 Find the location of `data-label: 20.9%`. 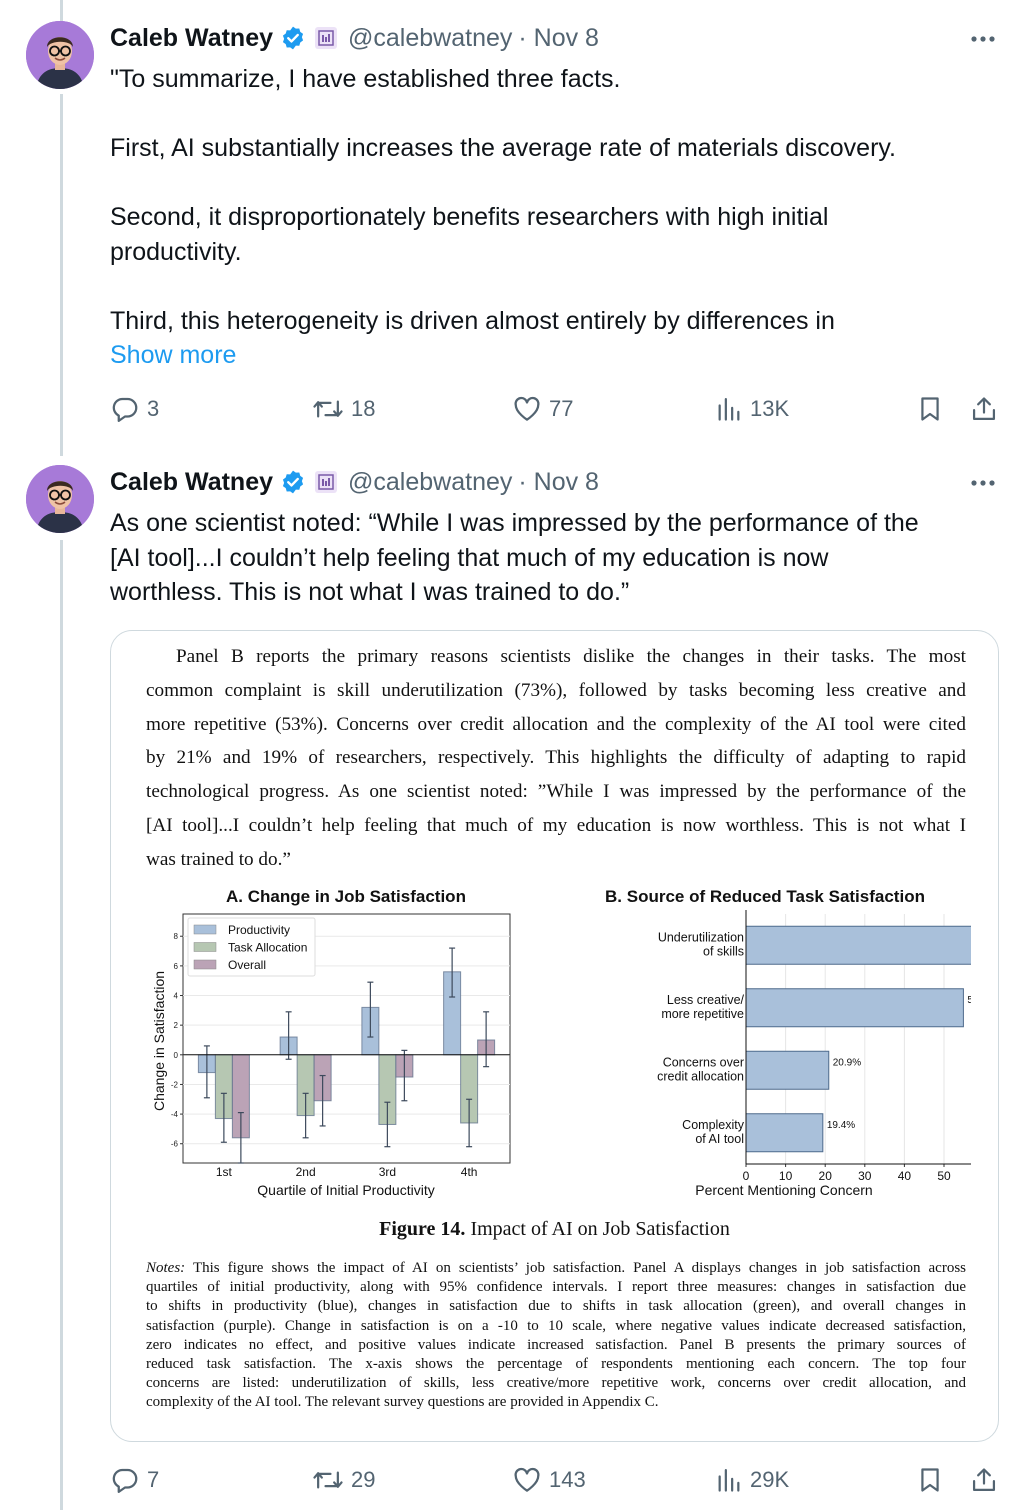

data-label: 20.9% is located at coordinates (847, 1062).